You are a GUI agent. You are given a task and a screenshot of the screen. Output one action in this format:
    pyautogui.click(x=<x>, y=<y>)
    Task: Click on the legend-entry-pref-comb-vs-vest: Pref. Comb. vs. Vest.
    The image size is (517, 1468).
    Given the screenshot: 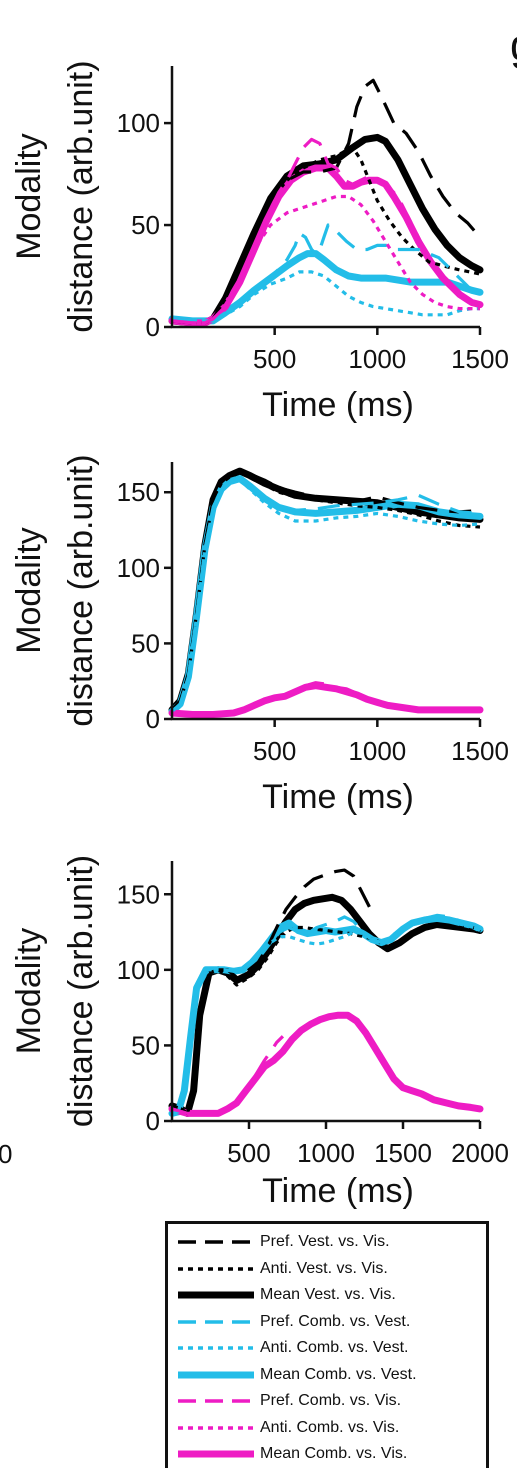 What is the action you would take?
    pyautogui.click(x=294, y=1322)
    